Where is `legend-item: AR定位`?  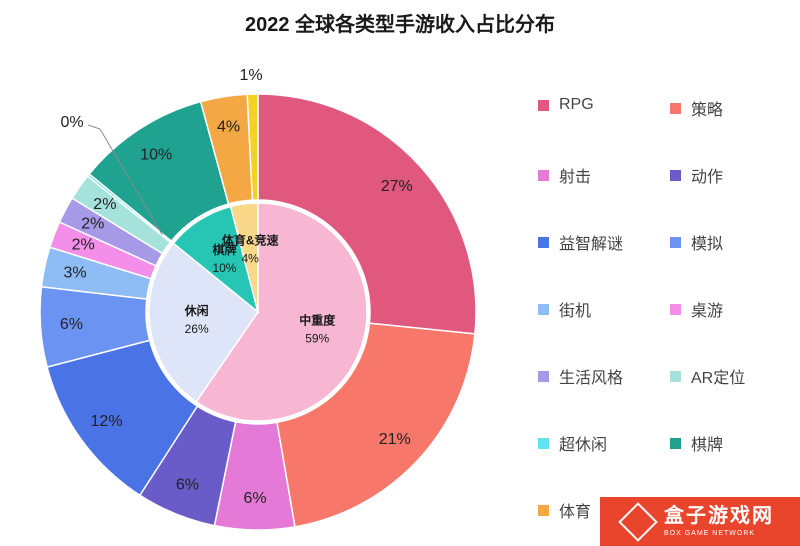 legend-item: AR定位 is located at coordinates (707, 376).